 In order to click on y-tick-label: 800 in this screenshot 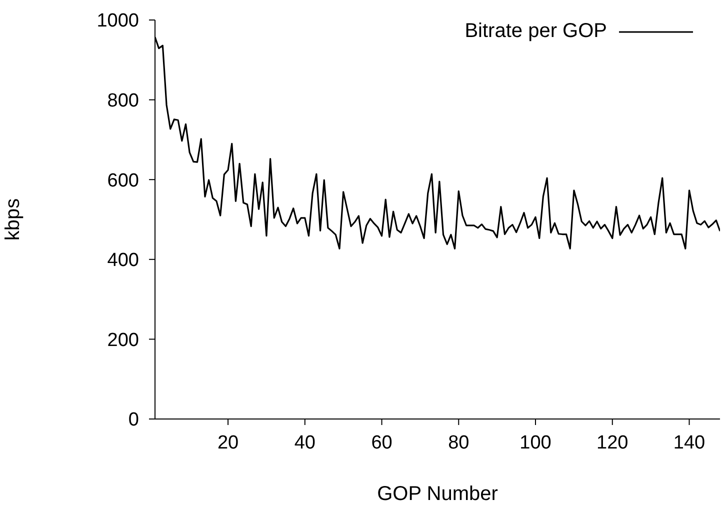, I will do `click(123, 101)`.